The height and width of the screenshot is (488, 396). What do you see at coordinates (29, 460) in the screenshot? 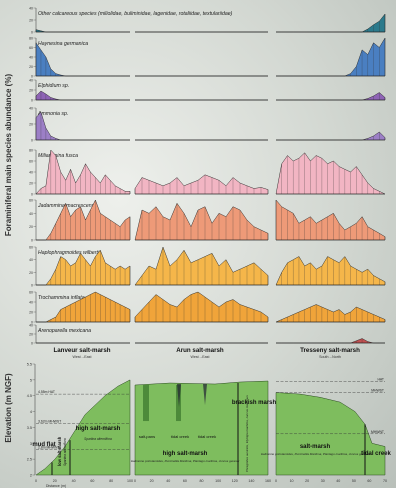
I see `elevation-tick-label: 2.5` at bounding box center [29, 460].